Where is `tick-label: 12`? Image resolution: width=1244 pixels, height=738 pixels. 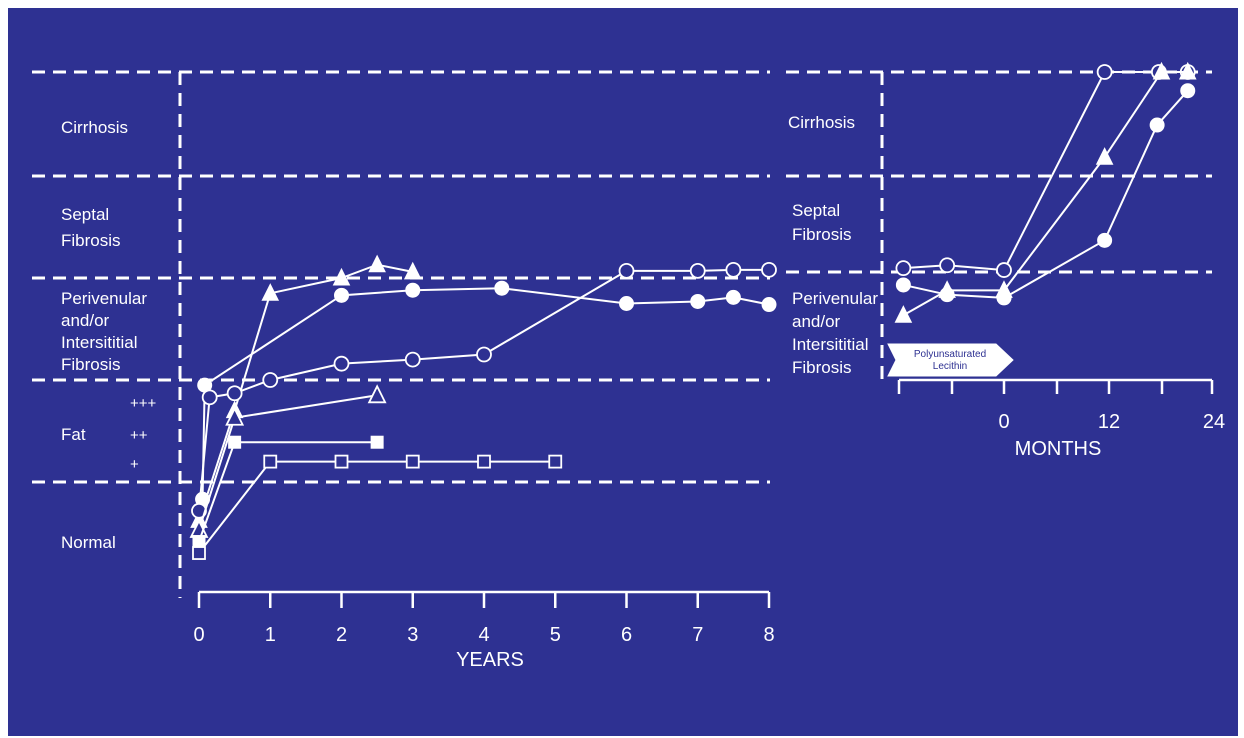 tick-label: 12 is located at coordinates (1109, 422).